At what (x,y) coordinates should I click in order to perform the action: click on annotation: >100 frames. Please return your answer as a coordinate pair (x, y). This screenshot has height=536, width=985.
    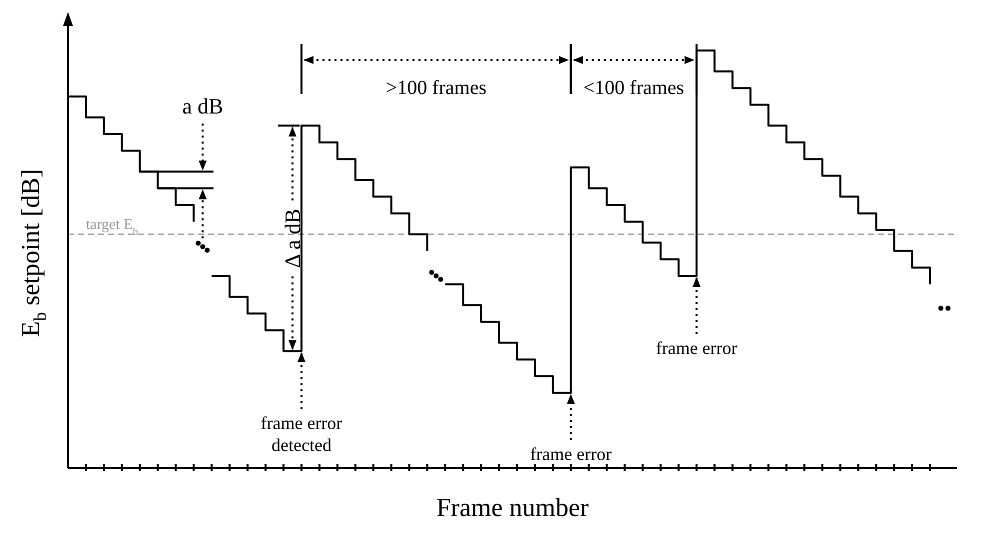
    Looking at the image, I should click on (436, 88).